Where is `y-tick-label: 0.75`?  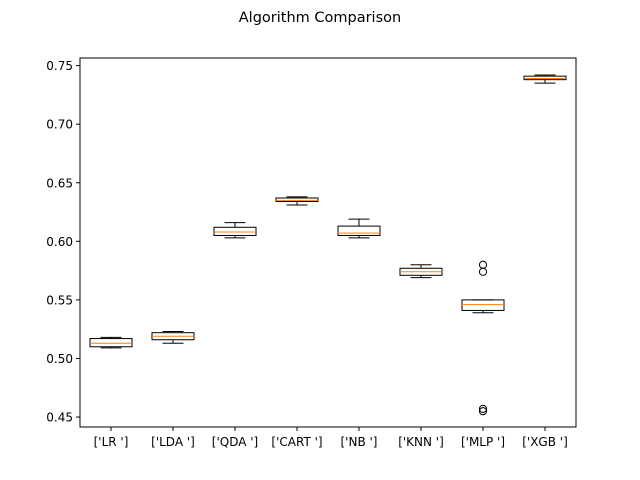 y-tick-label: 0.75 is located at coordinates (59, 66).